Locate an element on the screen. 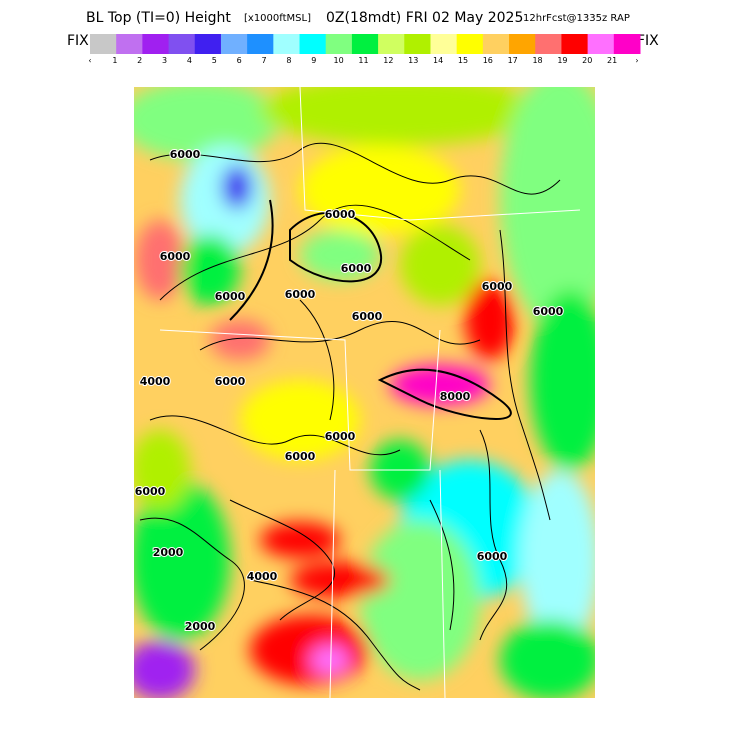 This screenshot has width=729, height=729. colorbar-left-label: FIX is located at coordinates (78, 41).